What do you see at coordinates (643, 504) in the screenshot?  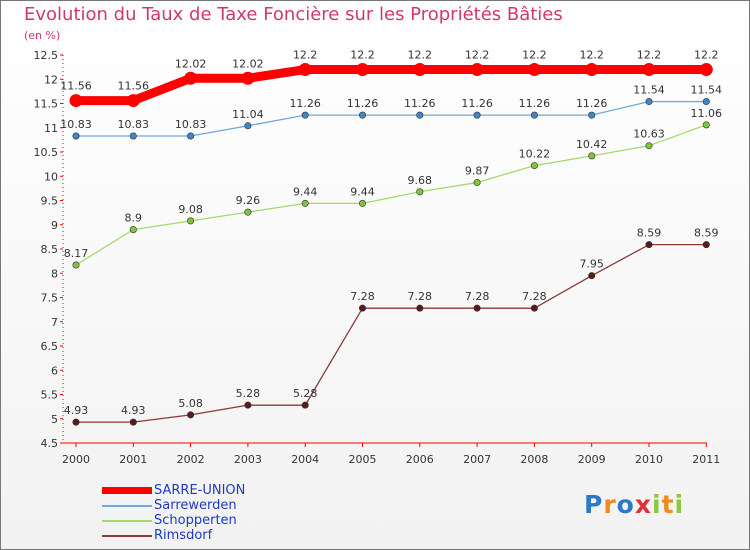 I see `logo-letter: x` at bounding box center [643, 504].